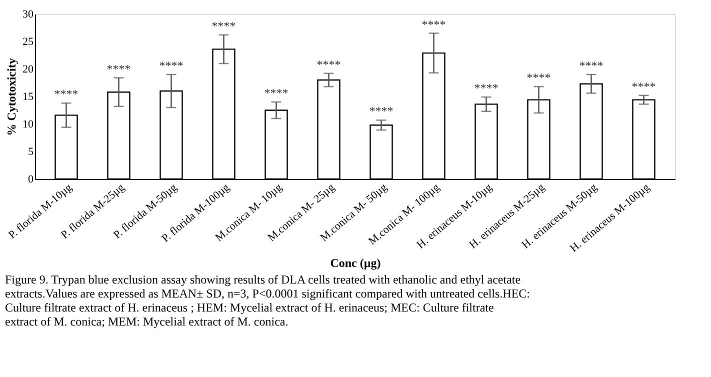 The image size is (711, 377). I want to click on y-tick-label: 5, so click(31, 152).